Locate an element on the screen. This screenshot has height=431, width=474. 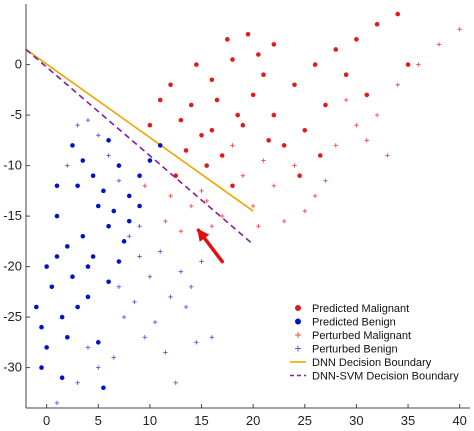
legend-label: DNN-SVM Decision Boundary is located at coordinates (385, 377).